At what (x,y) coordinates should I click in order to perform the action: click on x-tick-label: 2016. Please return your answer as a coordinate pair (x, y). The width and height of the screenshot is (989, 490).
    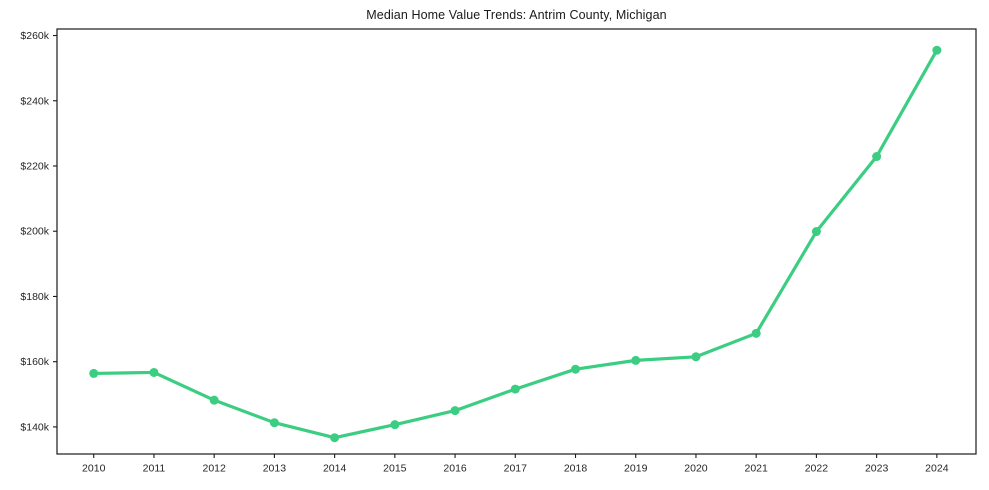
    Looking at the image, I should click on (455, 469).